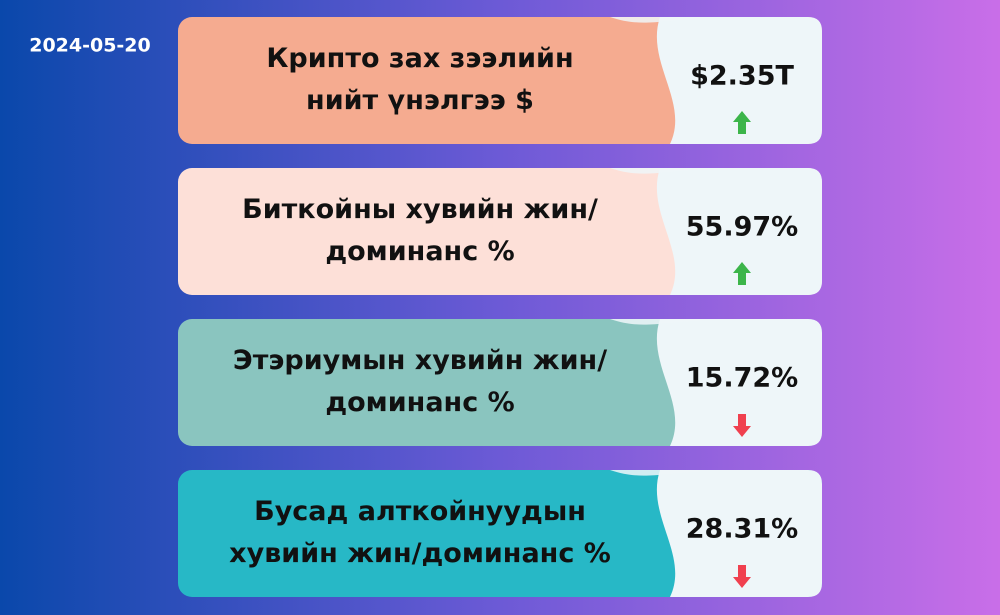 Image resolution: width=1000 pixels, height=615 pixels. I want to click on card-label: Этэриумын хувийн жин/, so click(420, 360).